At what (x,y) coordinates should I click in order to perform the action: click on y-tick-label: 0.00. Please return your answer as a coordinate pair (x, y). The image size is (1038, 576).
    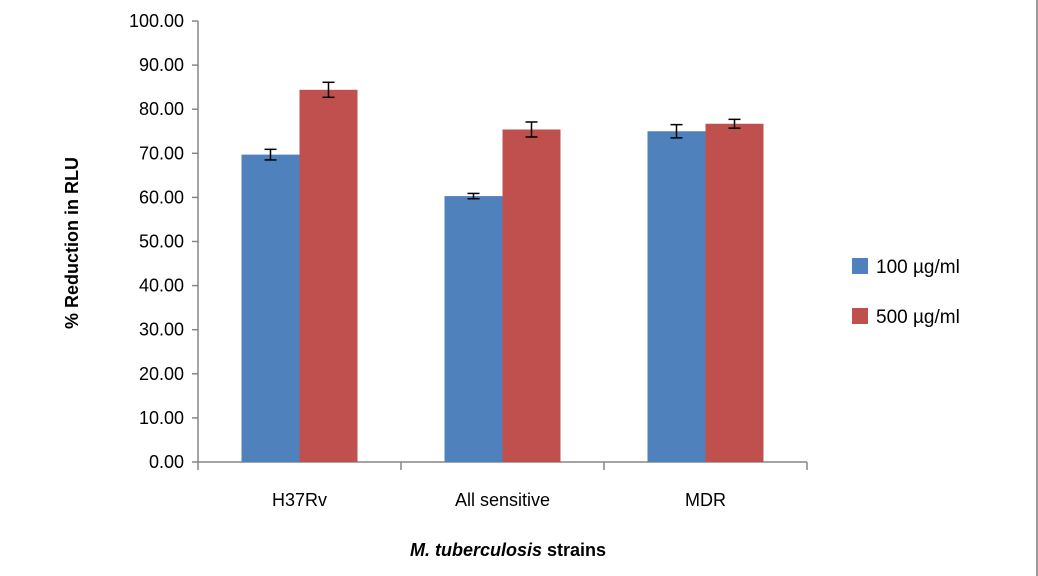
    Looking at the image, I should click on (166, 462).